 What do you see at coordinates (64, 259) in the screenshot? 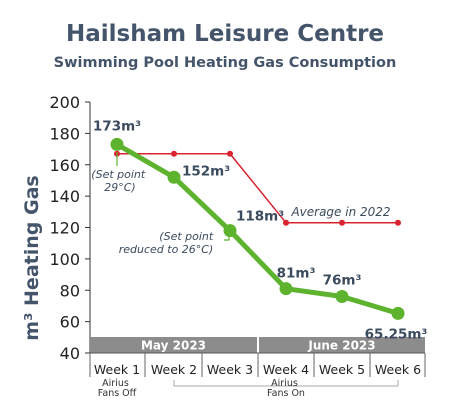
I see `y-tick-label: 100` at bounding box center [64, 259].